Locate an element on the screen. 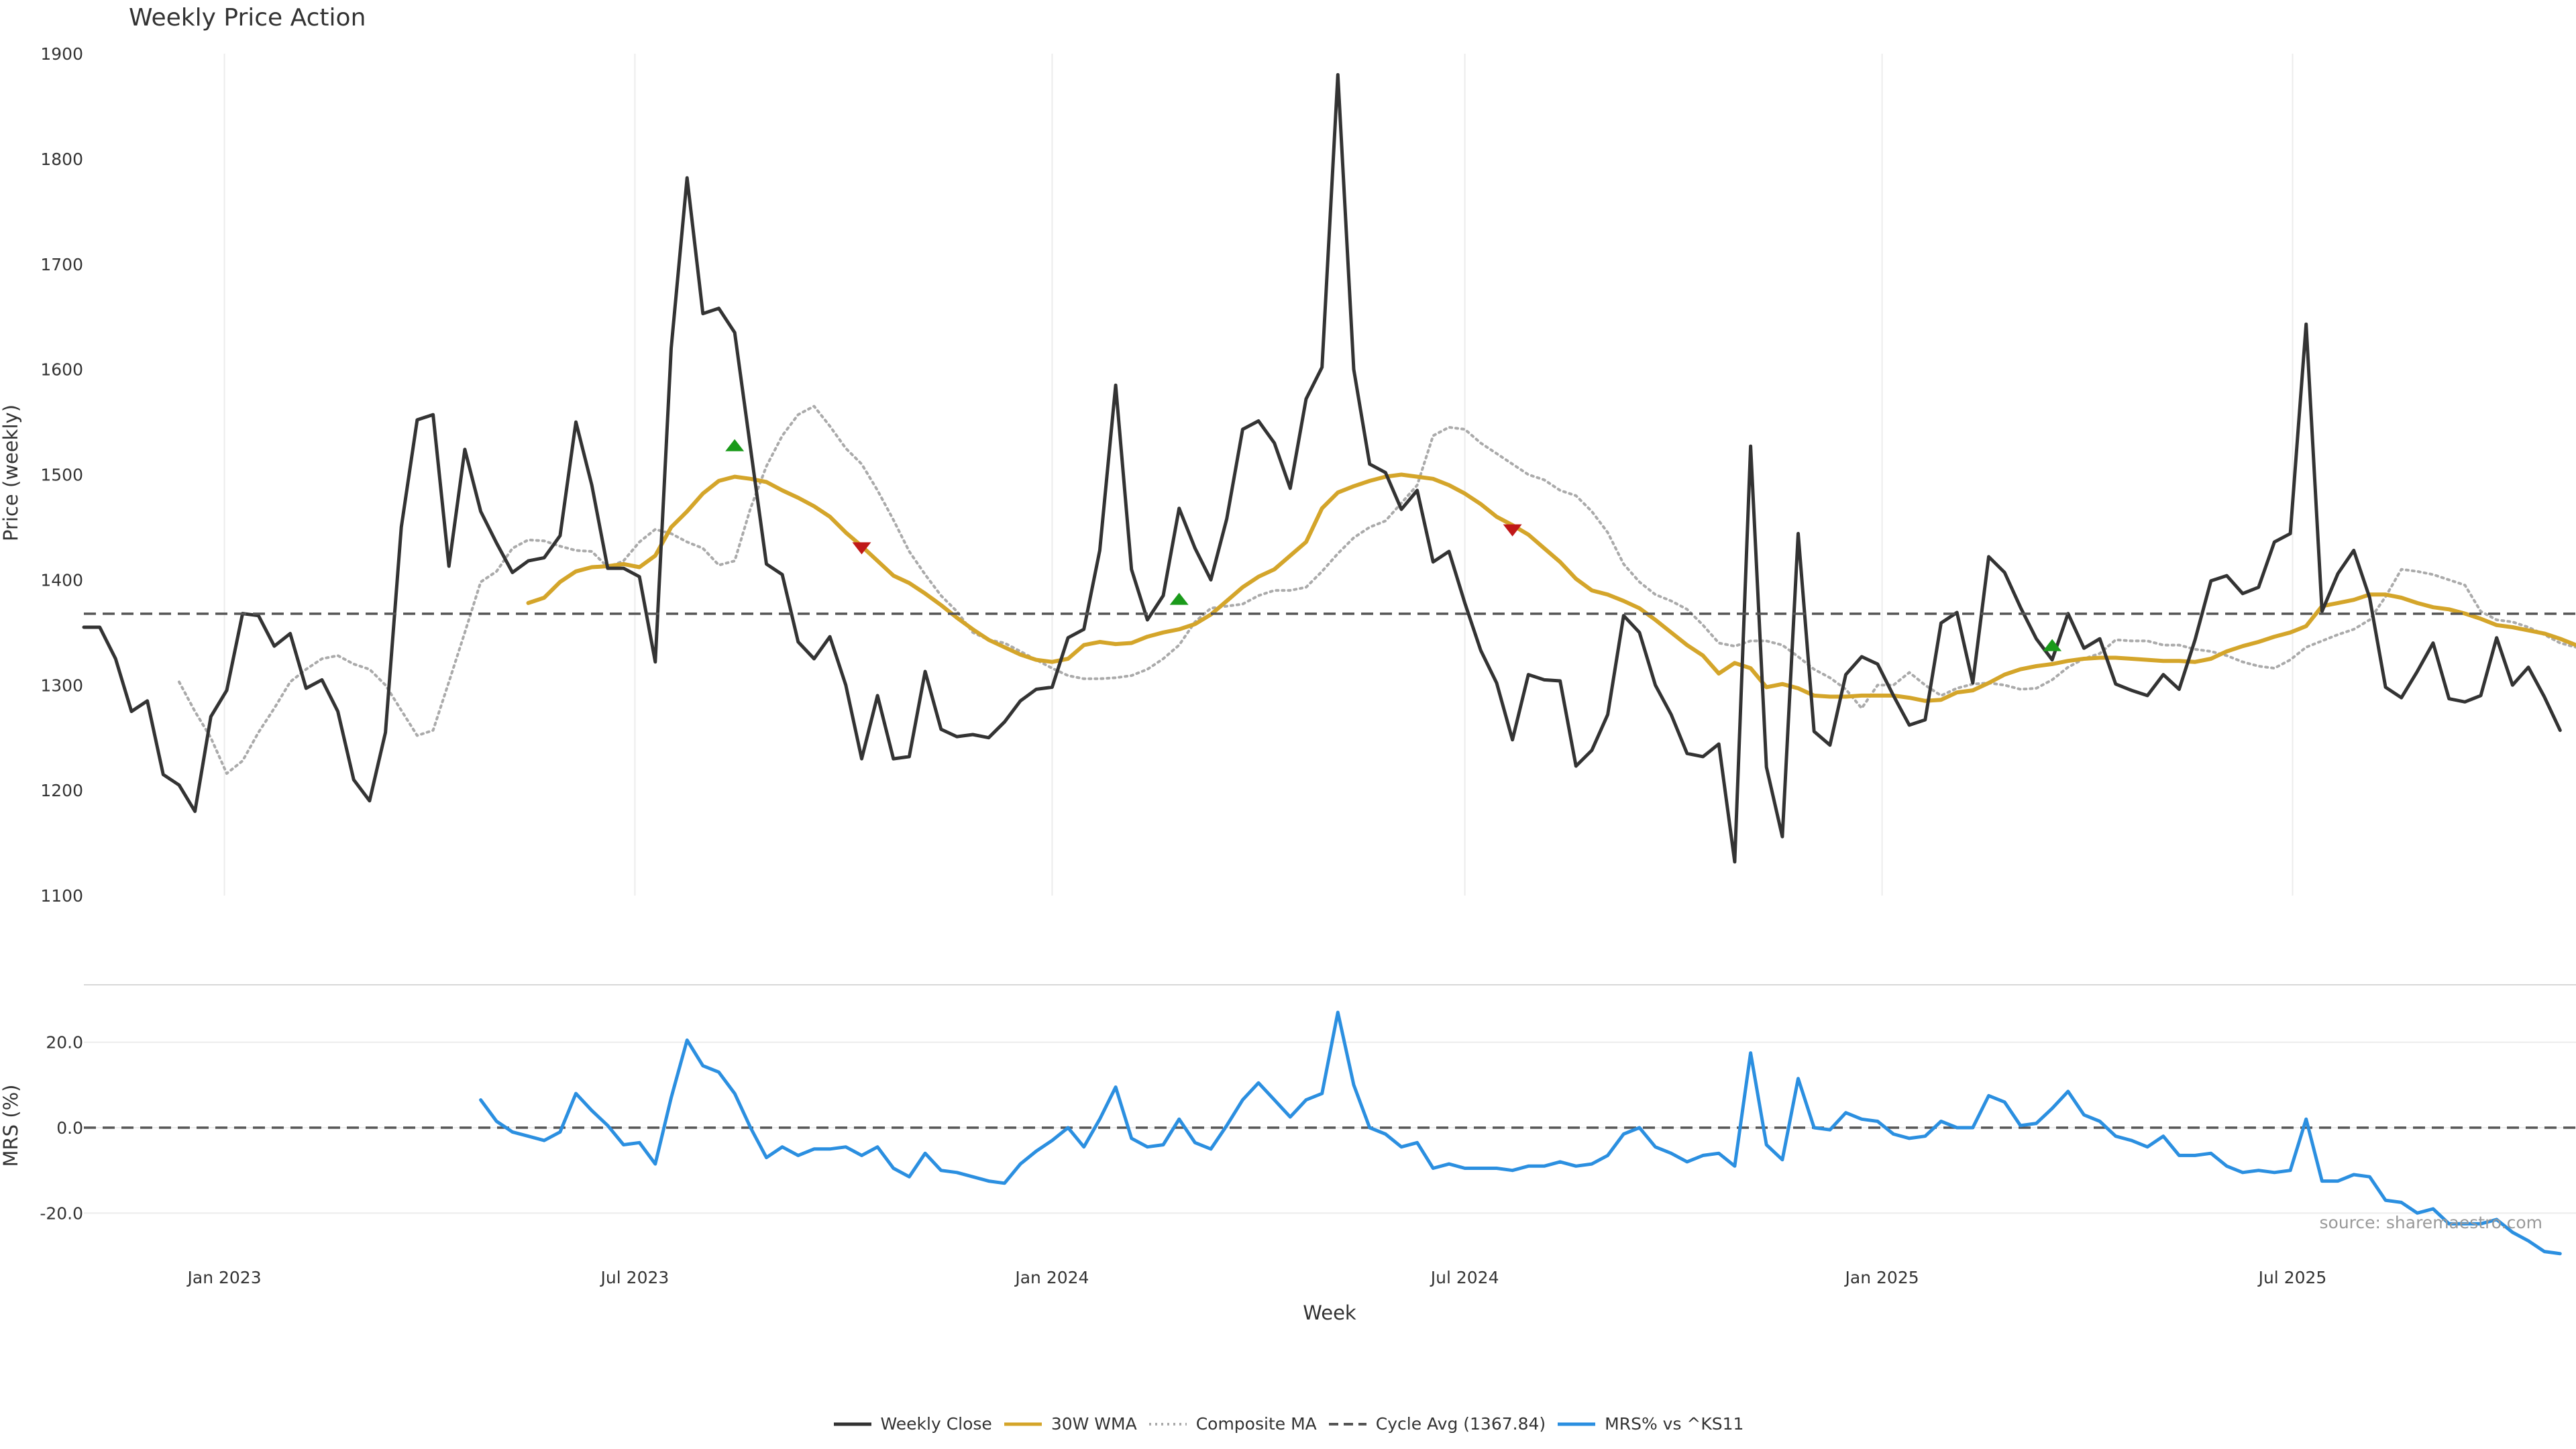 Image resolution: width=2576 pixels, height=1449 pixels. y-tick-label: 1400 is located at coordinates (61, 580).